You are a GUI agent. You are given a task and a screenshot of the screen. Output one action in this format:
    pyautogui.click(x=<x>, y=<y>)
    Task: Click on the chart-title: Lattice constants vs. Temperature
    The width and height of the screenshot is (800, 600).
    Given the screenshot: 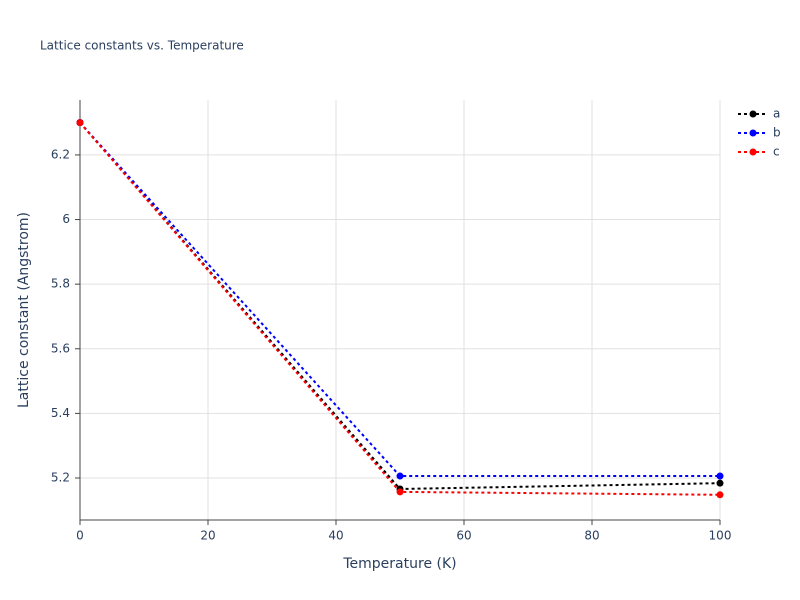 What is the action you would take?
    pyautogui.click(x=142, y=46)
    